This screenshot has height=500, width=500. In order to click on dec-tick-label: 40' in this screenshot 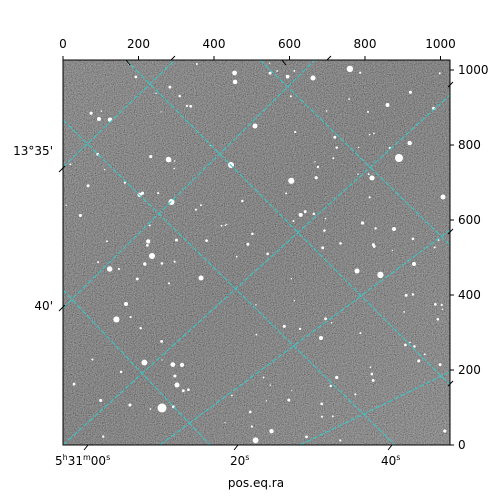, I will do `click(43, 306)`.